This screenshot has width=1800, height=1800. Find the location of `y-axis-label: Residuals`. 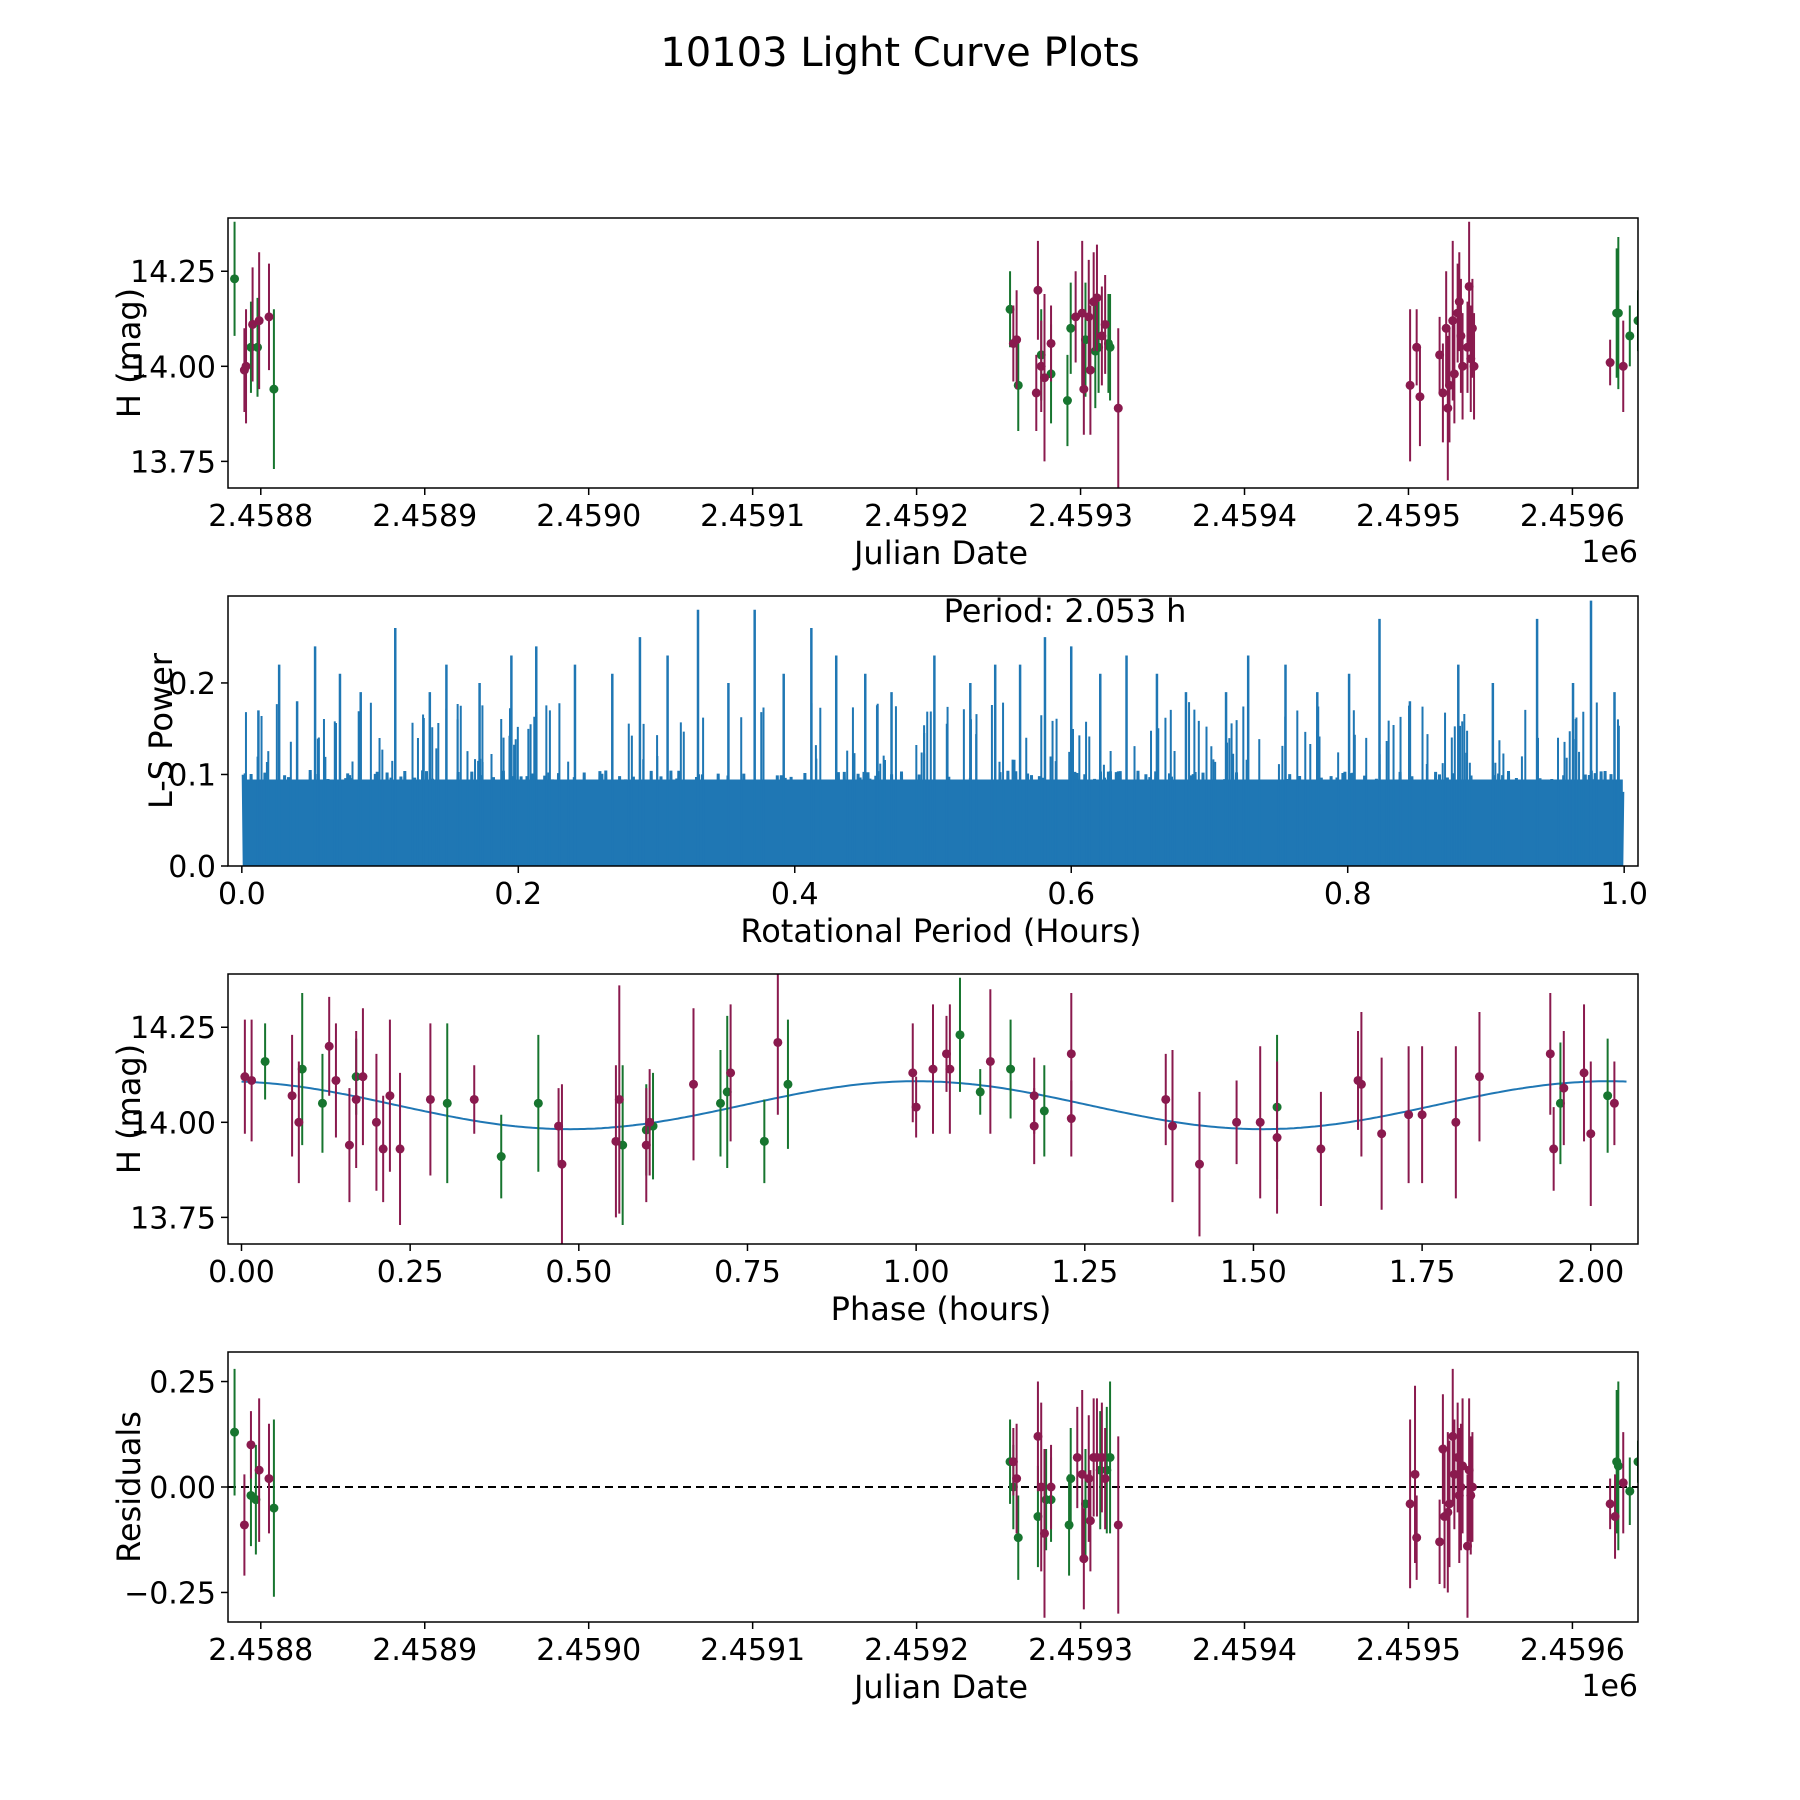

y-axis-label: Residuals is located at coordinates (129, 1487).